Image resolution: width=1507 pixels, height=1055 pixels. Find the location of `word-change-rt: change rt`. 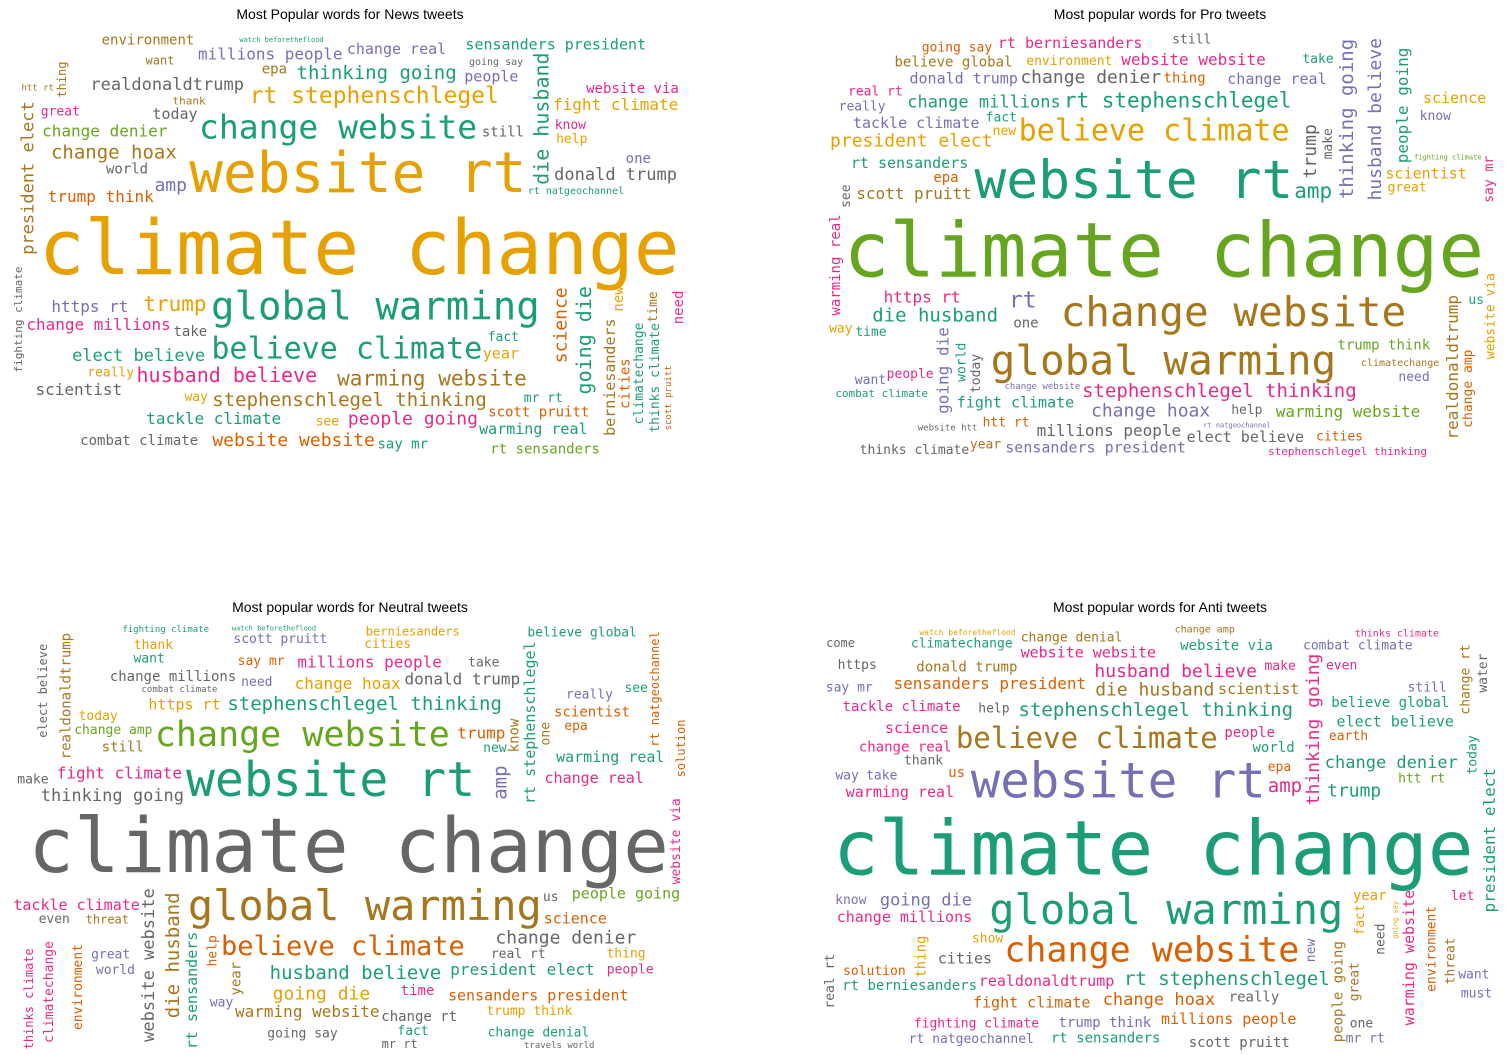

word-change-rt: change rt is located at coordinates (419, 1017).